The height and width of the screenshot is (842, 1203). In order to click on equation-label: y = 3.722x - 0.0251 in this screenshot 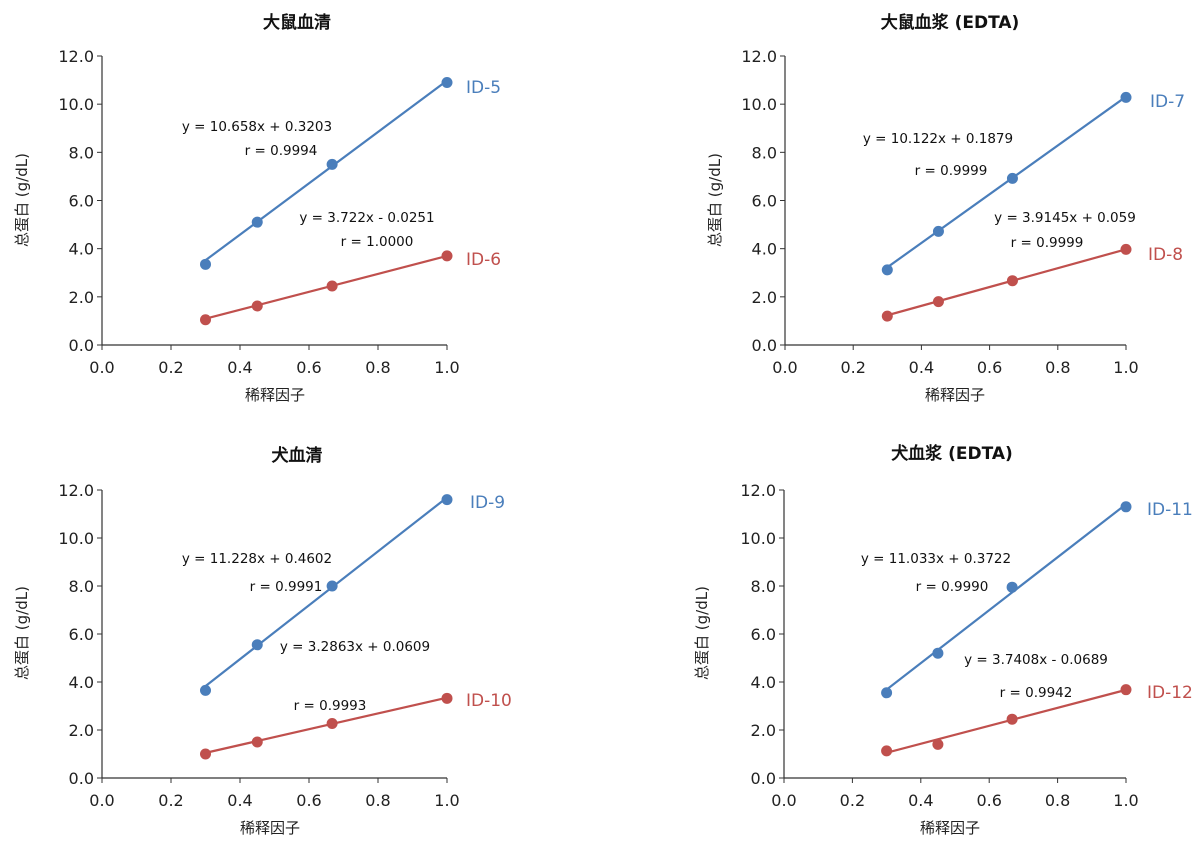, I will do `click(366, 218)`.